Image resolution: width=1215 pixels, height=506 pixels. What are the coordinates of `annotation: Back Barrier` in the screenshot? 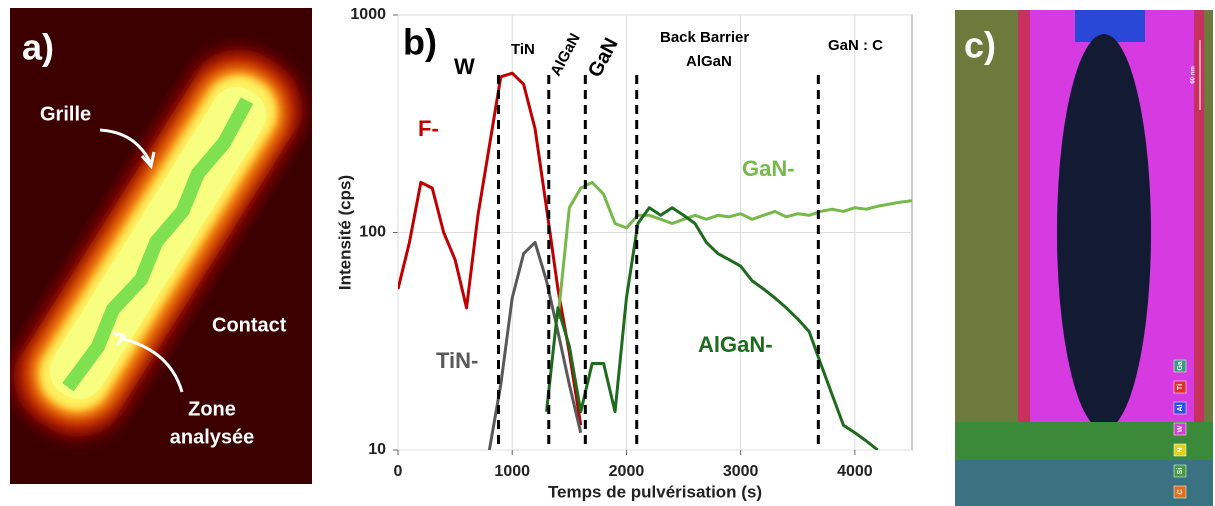 It's located at (704, 37).